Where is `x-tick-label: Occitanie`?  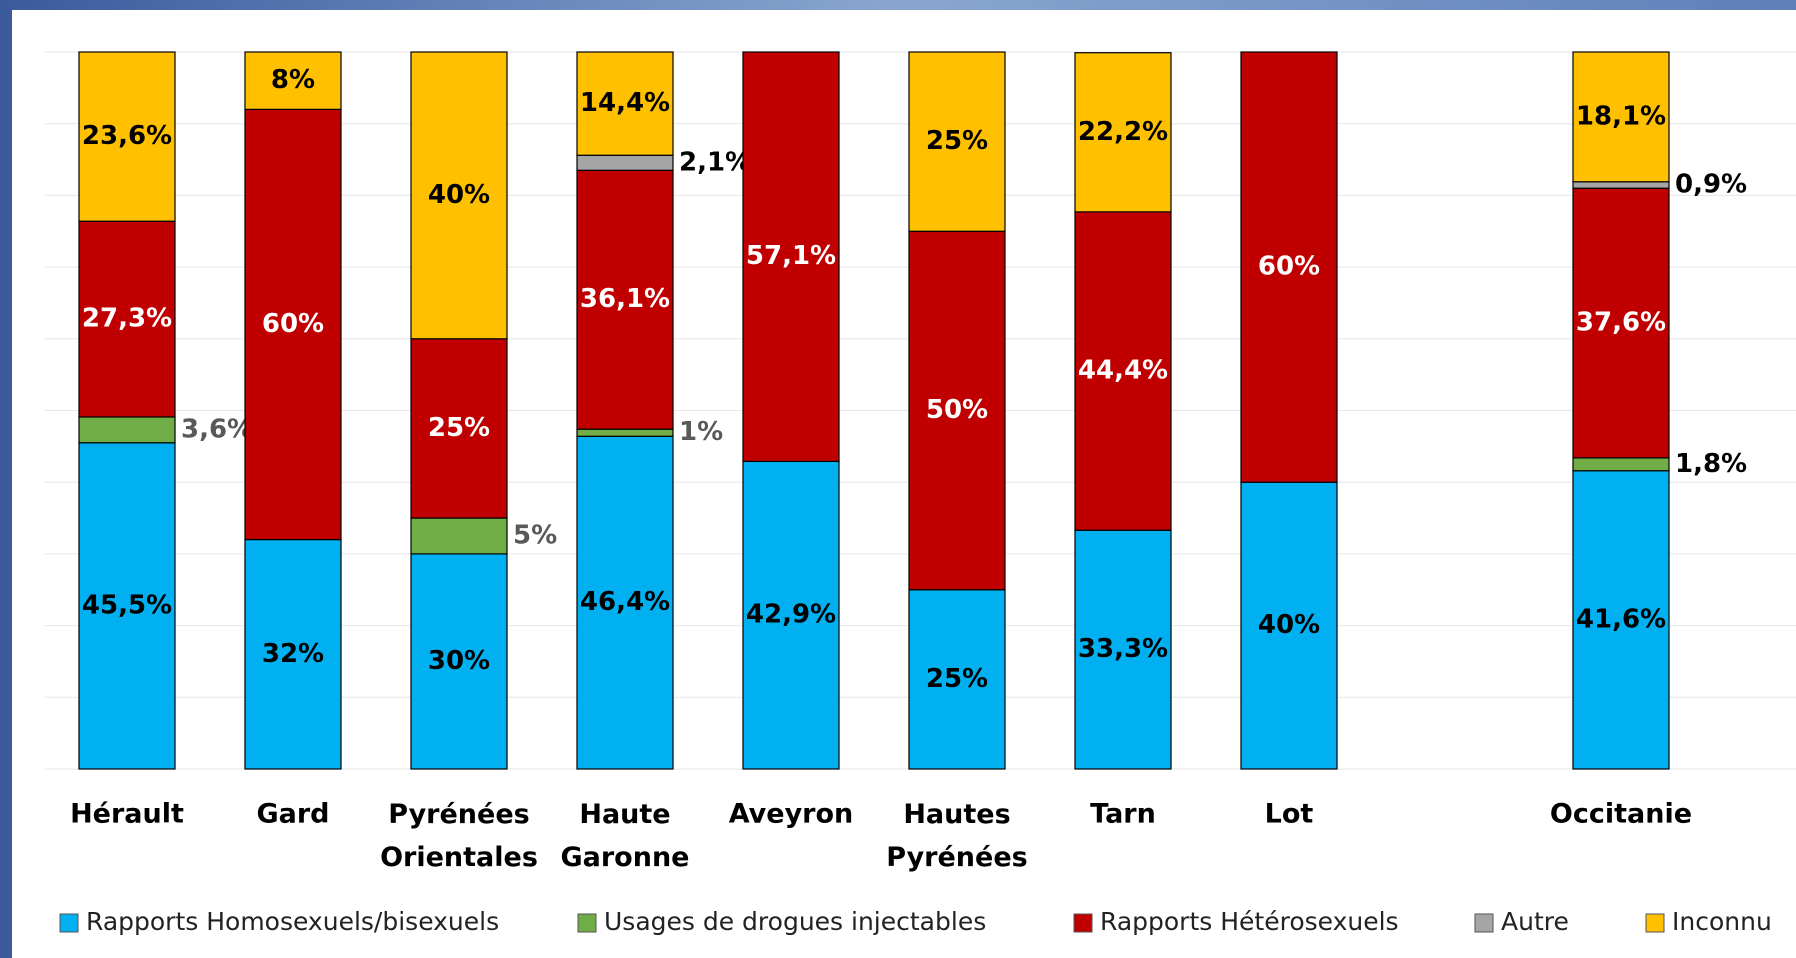 x-tick-label: Occitanie is located at coordinates (1621, 814).